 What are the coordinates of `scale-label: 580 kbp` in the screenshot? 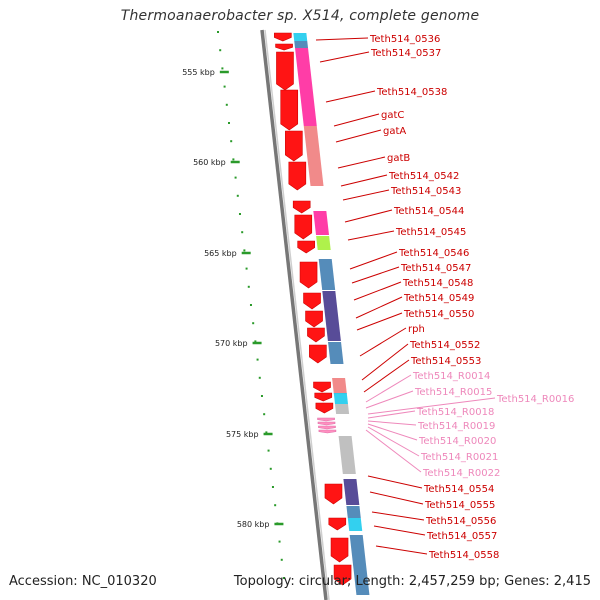 It's located at (253, 524).